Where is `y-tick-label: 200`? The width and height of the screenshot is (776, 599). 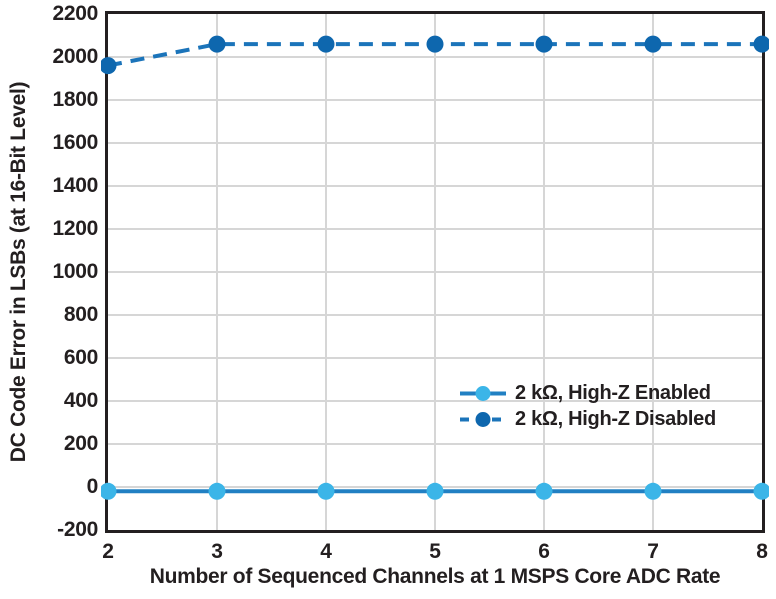
y-tick-label: 200 is located at coordinates (80, 443).